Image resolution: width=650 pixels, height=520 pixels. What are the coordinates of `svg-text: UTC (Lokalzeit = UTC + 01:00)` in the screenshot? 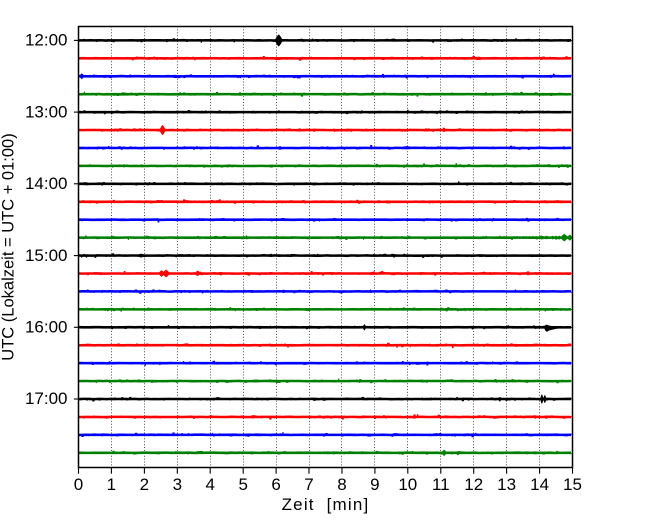 It's located at (9, 246).